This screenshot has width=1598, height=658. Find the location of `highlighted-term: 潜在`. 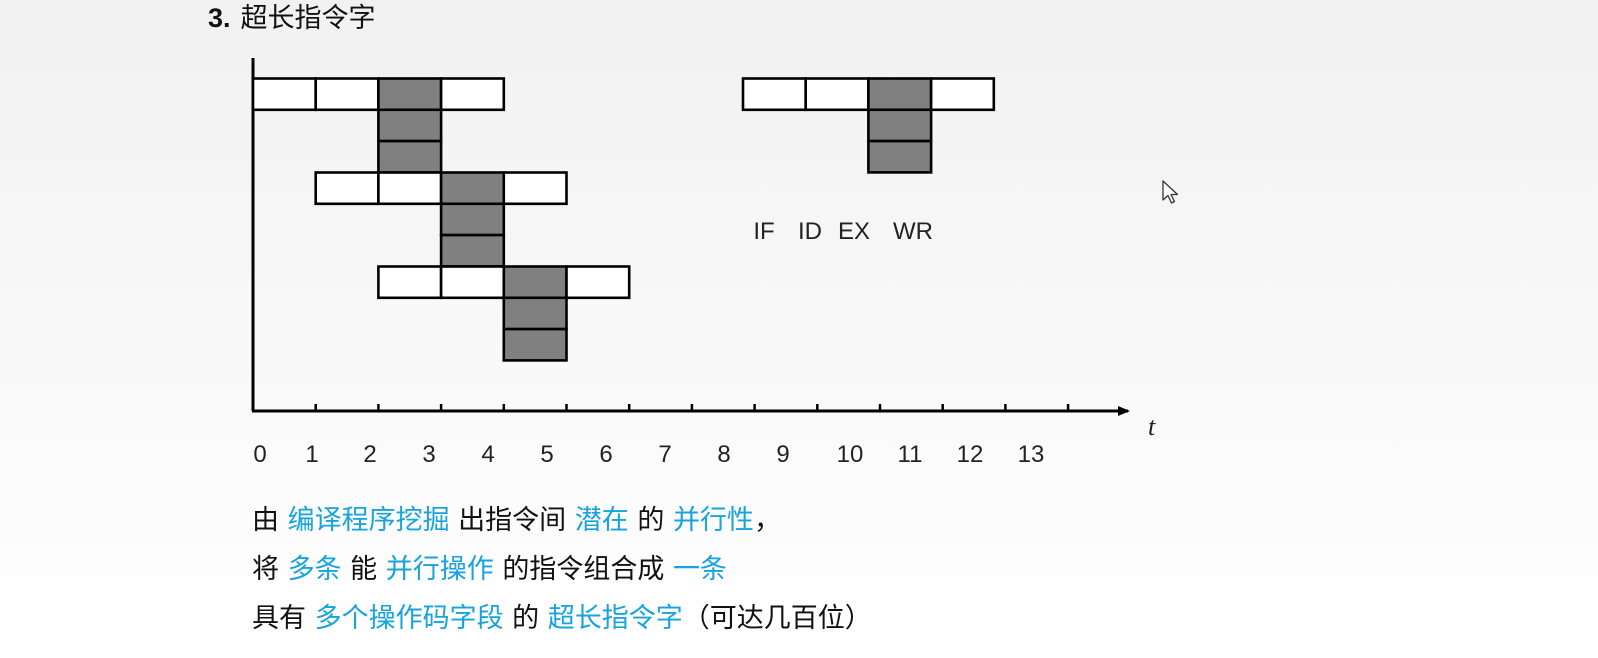

highlighted-term: 潜在 is located at coordinates (601, 520).